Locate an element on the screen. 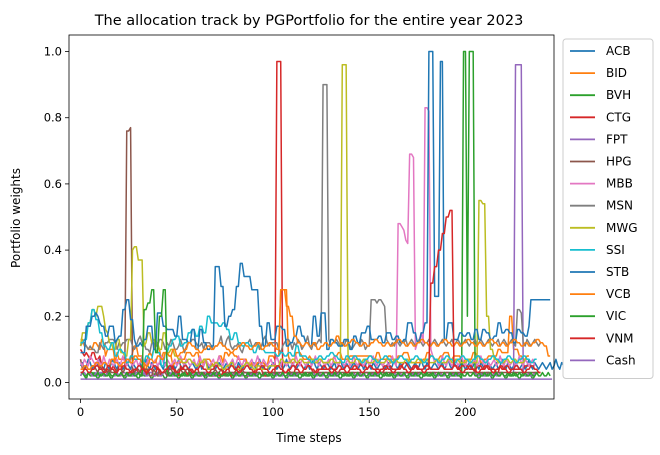 This screenshot has height=455, width=660. legend-label-ctg: CTG is located at coordinates (618, 117).